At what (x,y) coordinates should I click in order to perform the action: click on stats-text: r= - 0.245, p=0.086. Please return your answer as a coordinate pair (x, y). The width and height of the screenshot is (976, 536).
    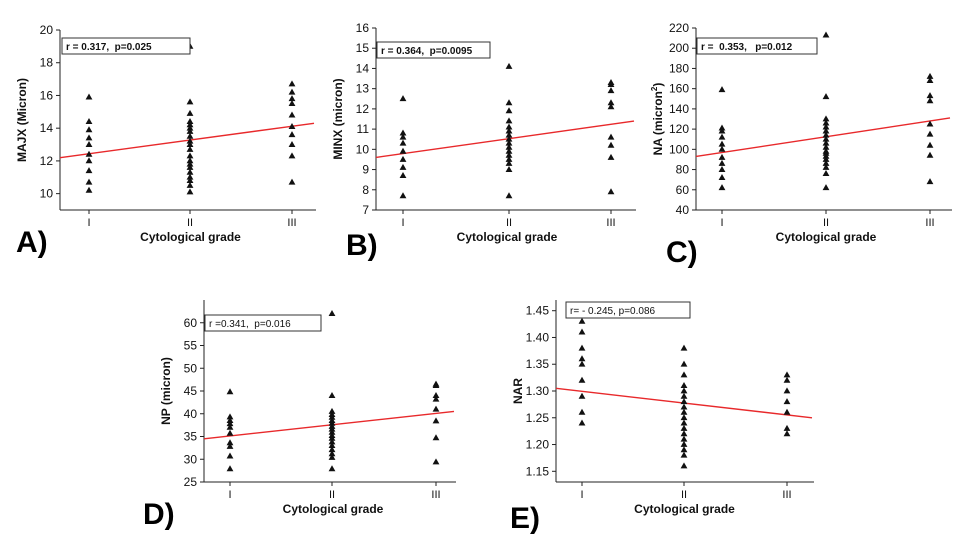
    Looking at the image, I should click on (613, 311).